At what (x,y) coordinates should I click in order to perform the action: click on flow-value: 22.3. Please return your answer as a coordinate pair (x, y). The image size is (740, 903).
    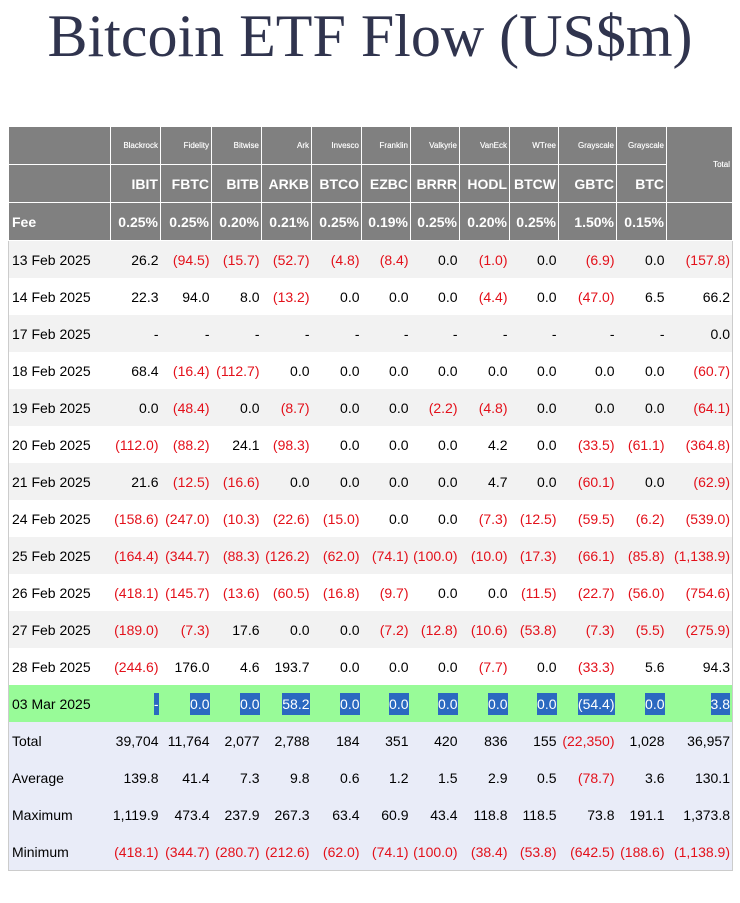
    Looking at the image, I should click on (145, 296).